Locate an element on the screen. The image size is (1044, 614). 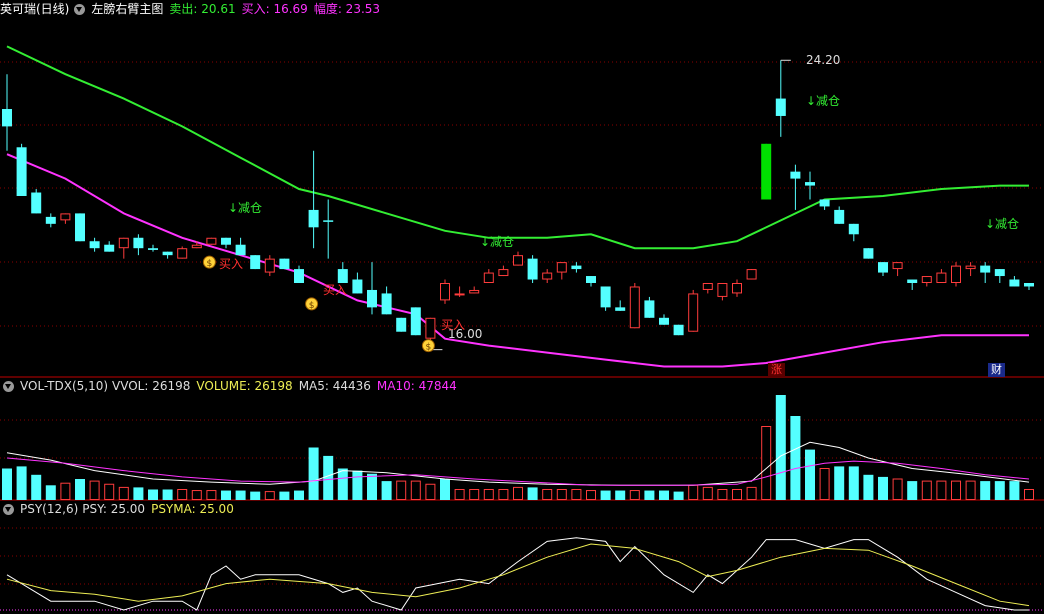
limit-up-badge: 涨 is located at coordinates (776, 370).